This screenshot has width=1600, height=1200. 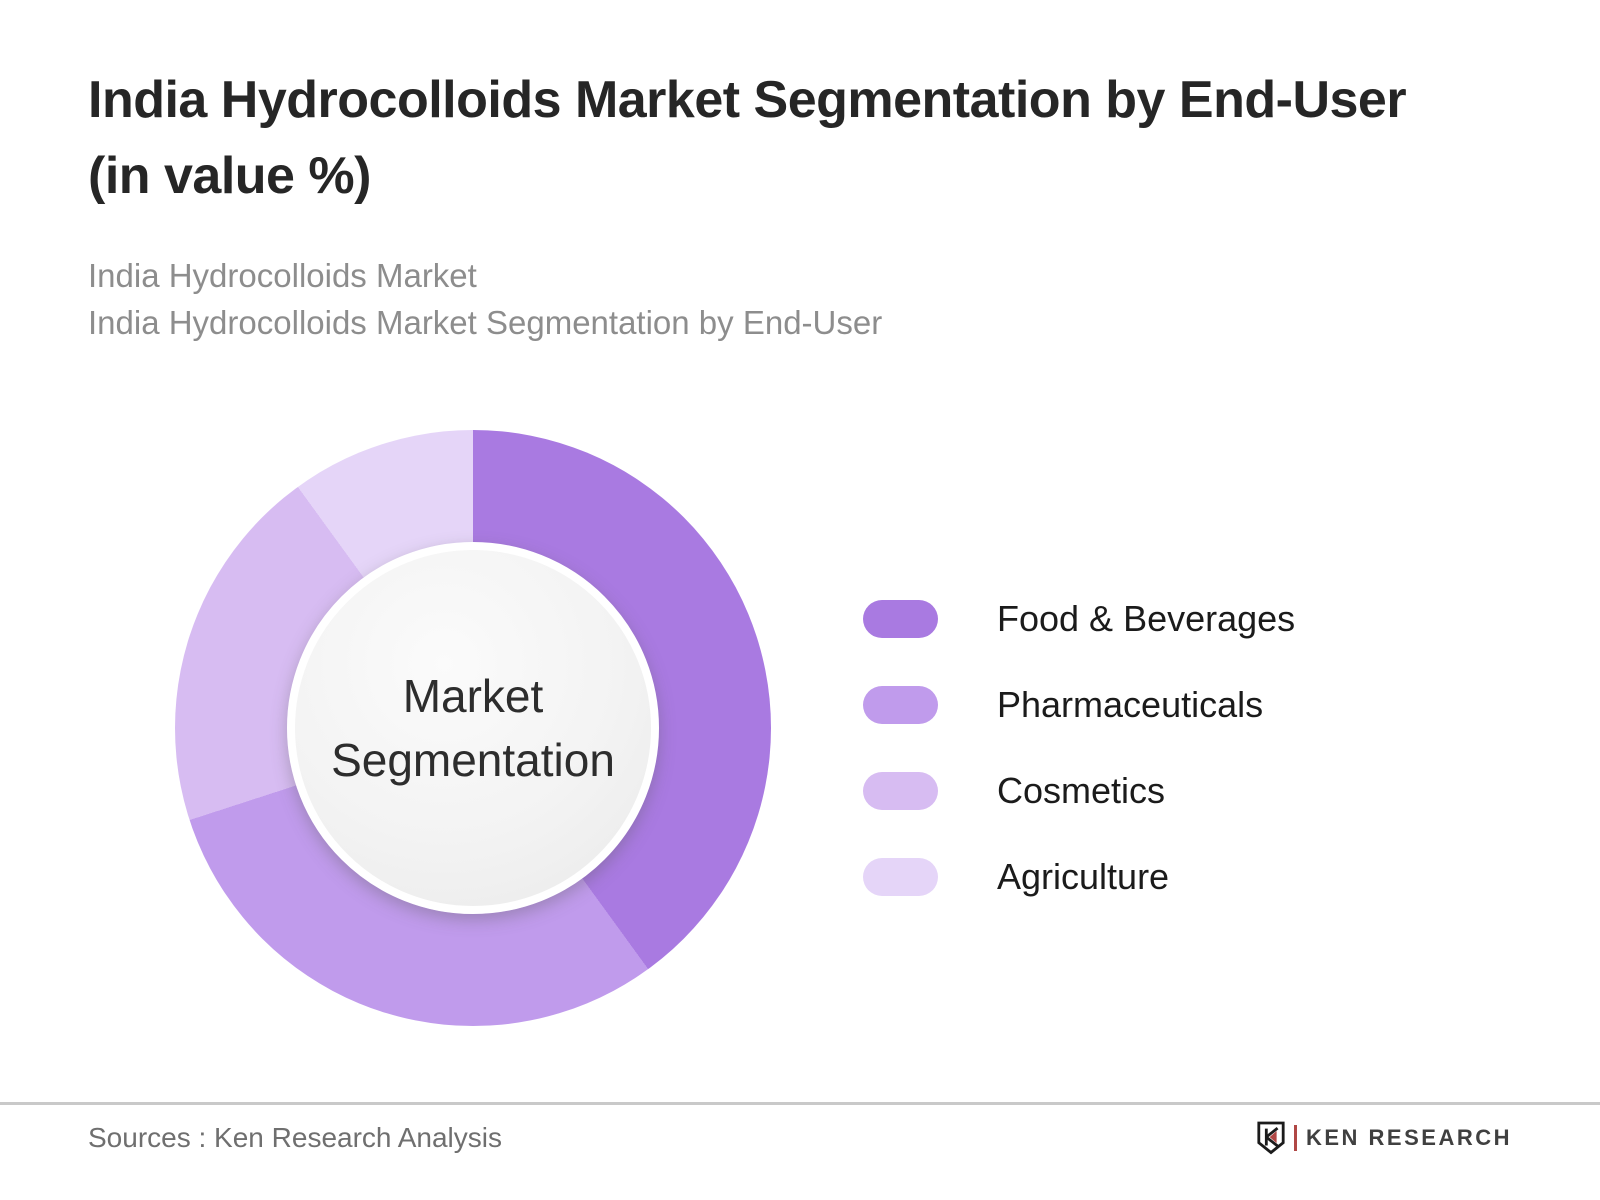 What do you see at coordinates (1130, 704) in the screenshot?
I see `legend-label: Pharmaceuticals` at bounding box center [1130, 704].